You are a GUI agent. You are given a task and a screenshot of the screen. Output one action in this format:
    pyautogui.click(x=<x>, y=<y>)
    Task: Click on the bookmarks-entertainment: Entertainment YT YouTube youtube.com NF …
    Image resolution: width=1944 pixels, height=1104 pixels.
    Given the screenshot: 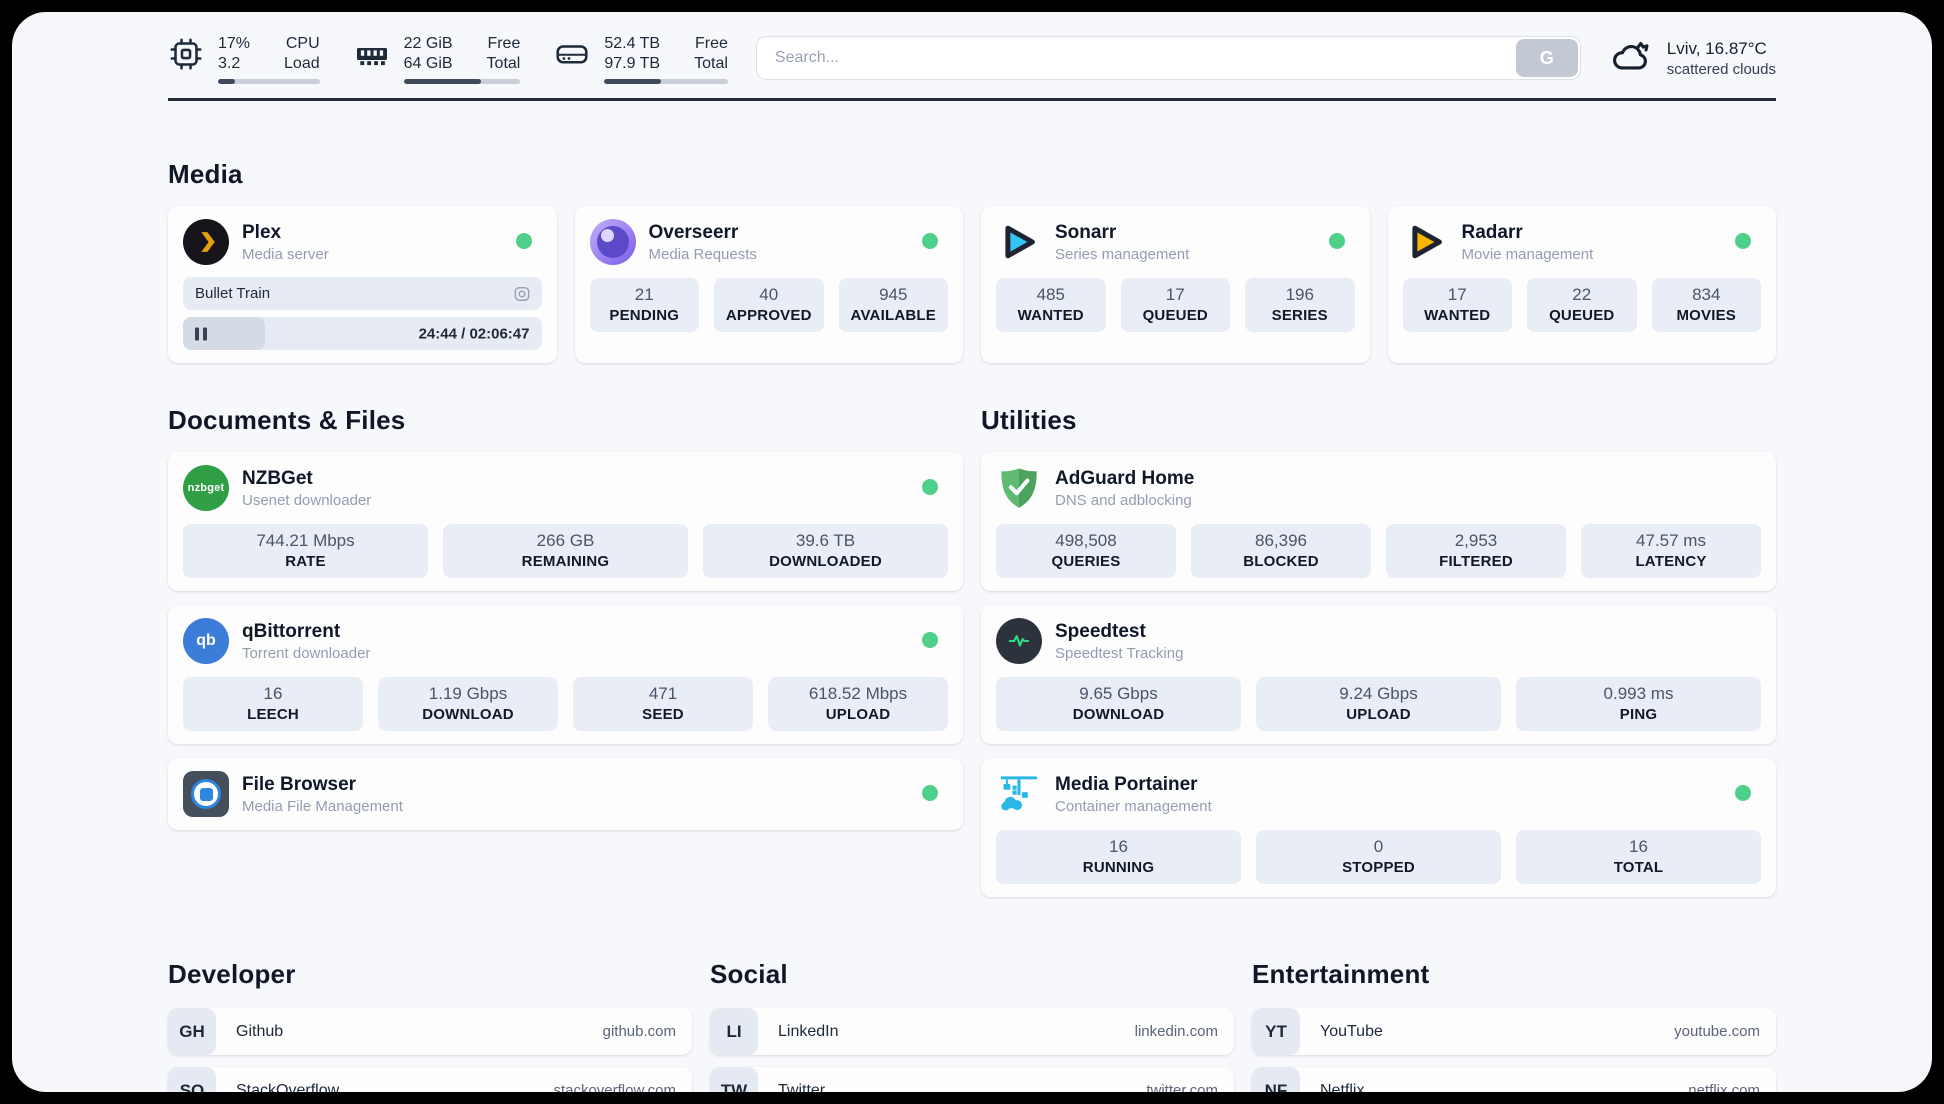 What is the action you would take?
    pyautogui.click(x=1514, y=1025)
    